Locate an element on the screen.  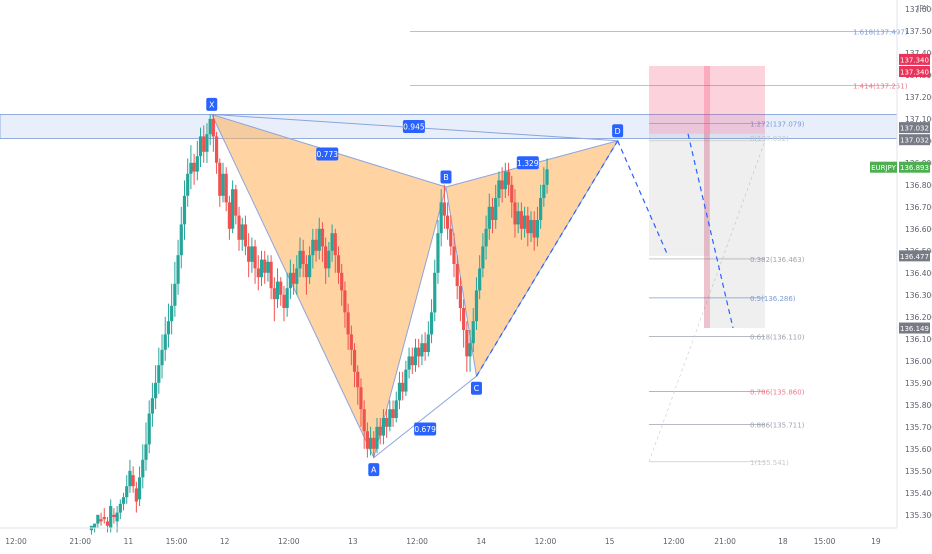
x-tick-label: 12 is located at coordinates (225, 541).